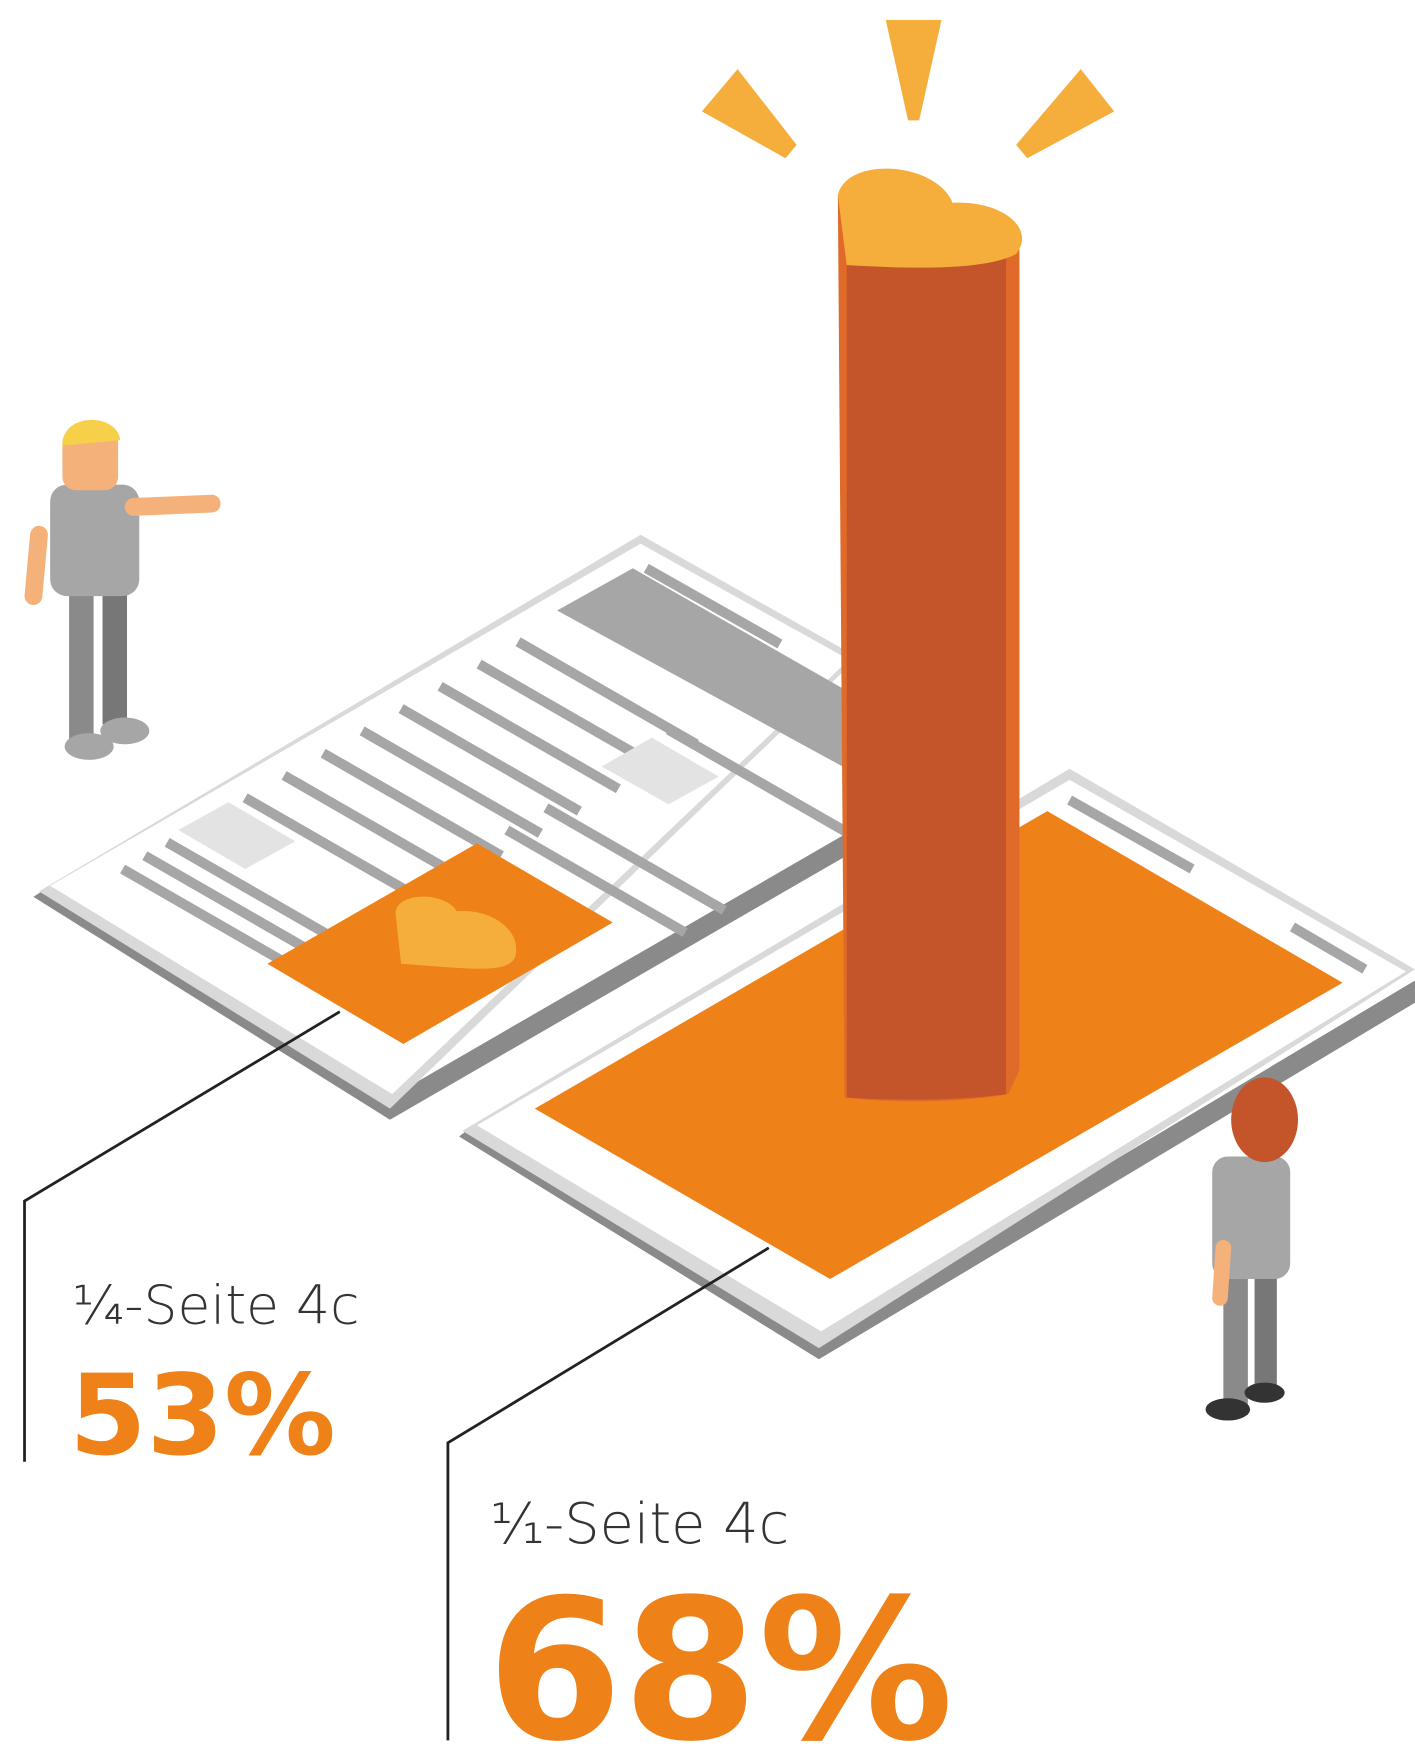 The width and height of the screenshot is (1415, 1747). I want to click on label: ¹⁄₁-Seite 4c, so click(639, 1524).